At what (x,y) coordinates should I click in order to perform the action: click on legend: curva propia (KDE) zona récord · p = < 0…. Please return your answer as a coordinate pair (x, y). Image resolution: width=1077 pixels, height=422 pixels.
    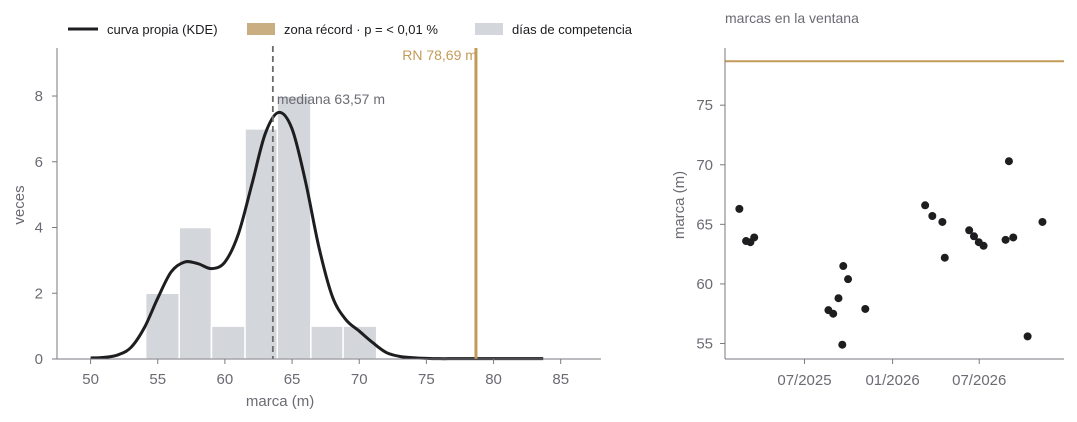
    Looking at the image, I should click on (350, 29).